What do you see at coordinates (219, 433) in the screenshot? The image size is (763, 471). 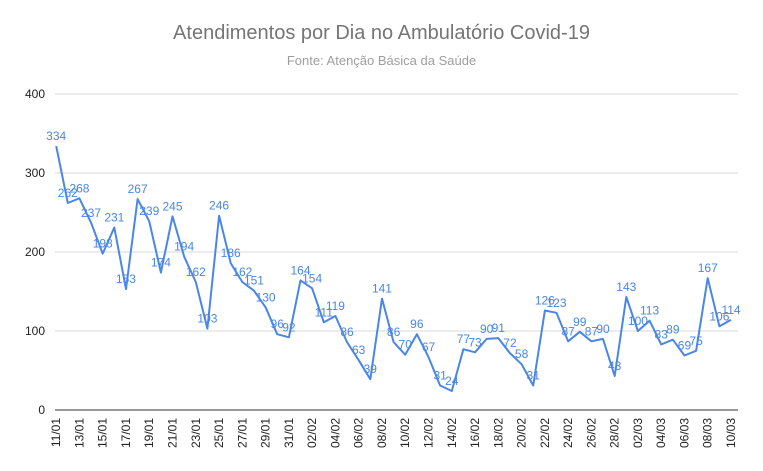 I see `x-tick-label: 25/01` at bounding box center [219, 433].